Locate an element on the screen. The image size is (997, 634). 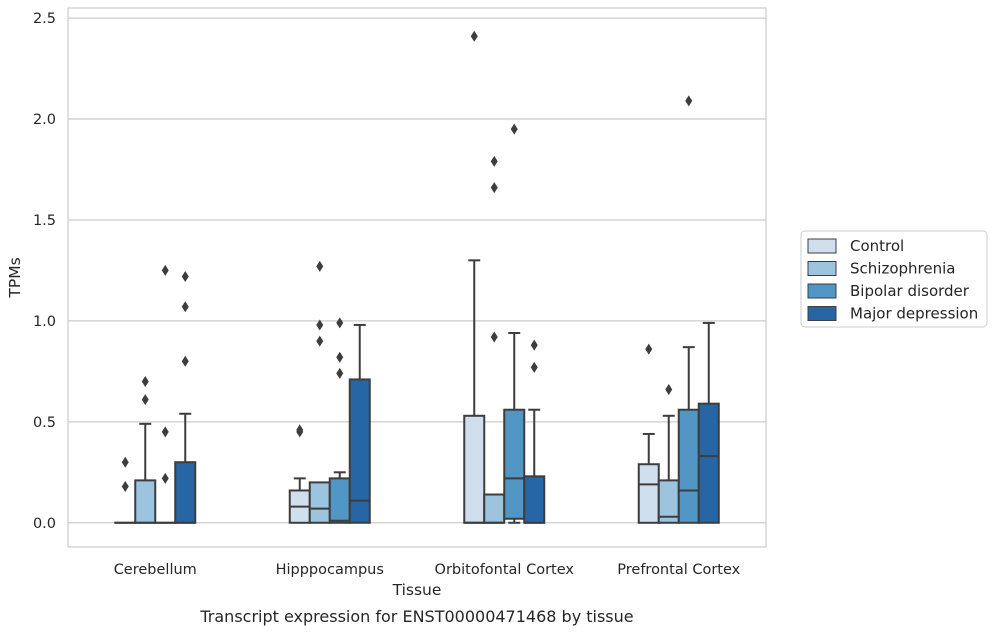
x-tick-label: Prefrontal Cortex is located at coordinates (678, 570).